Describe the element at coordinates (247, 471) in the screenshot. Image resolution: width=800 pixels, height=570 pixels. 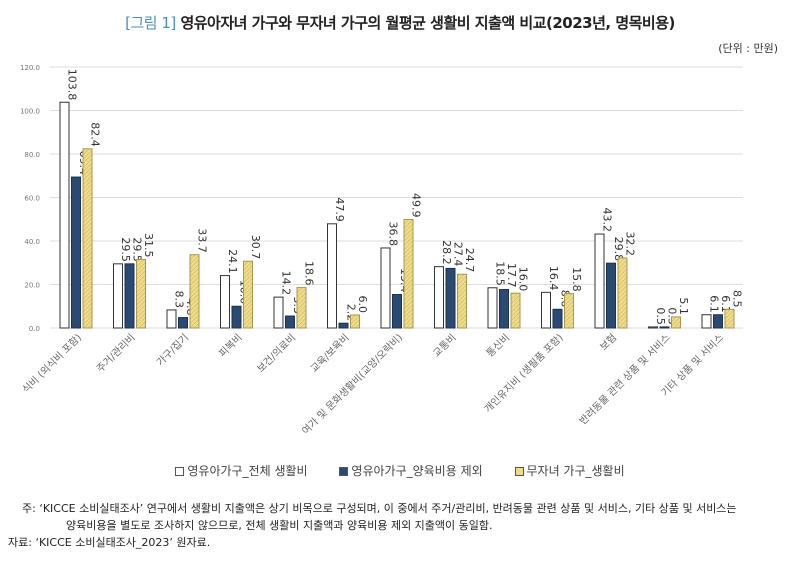
I see `legend-label: 영유아가구_전체 생활비` at that location.